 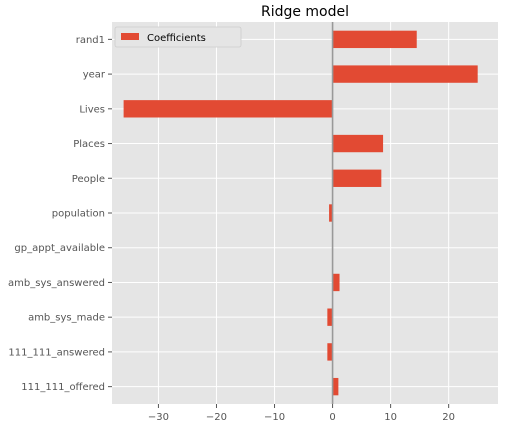 I want to click on bar-places, so click(x=358, y=143).